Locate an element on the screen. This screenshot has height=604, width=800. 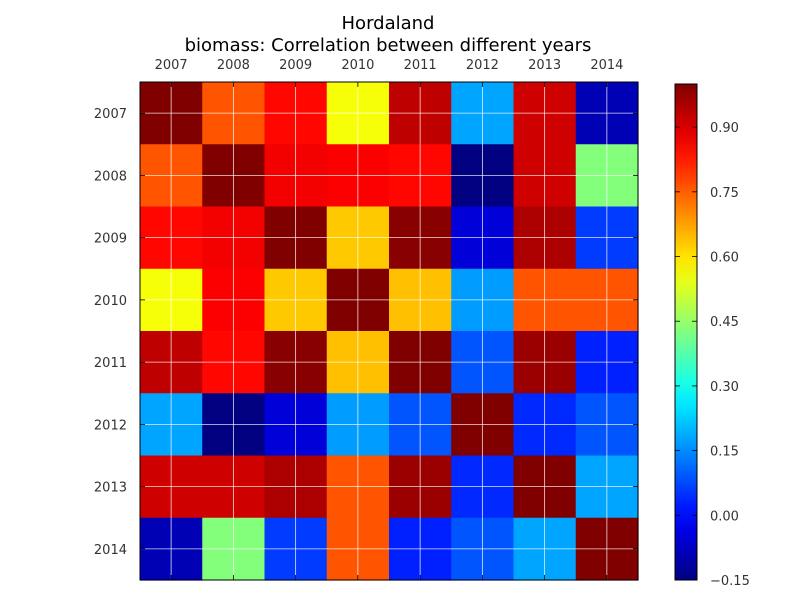
colorbar-tick-label: 0.15 is located at coordinates (724, 452).